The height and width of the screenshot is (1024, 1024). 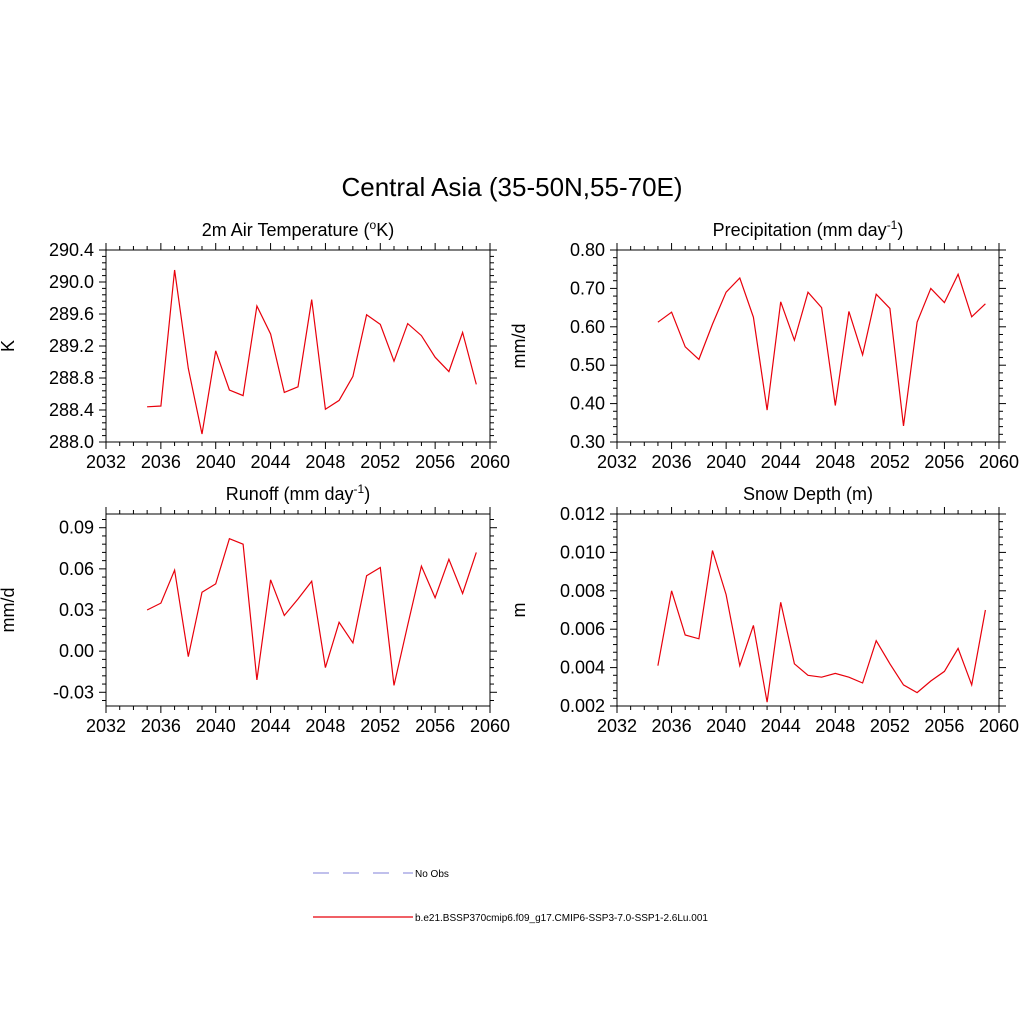 I want to click on y-tick-label-air-temperature: 290.0, so click(x=71, y=282).